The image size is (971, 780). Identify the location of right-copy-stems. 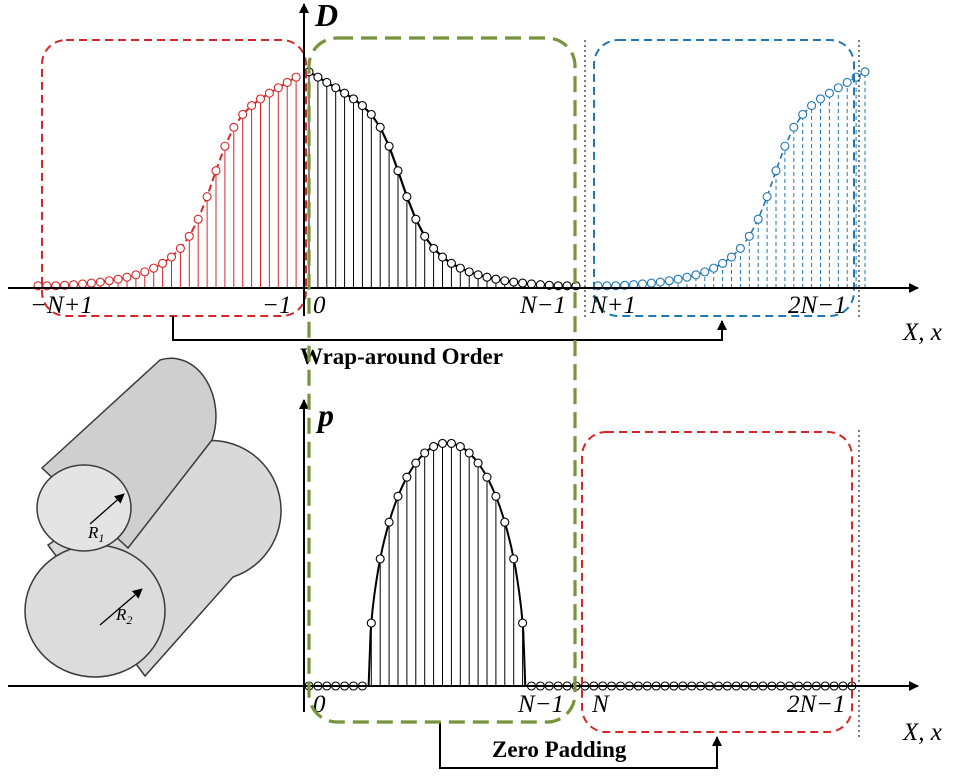
(731, 179).